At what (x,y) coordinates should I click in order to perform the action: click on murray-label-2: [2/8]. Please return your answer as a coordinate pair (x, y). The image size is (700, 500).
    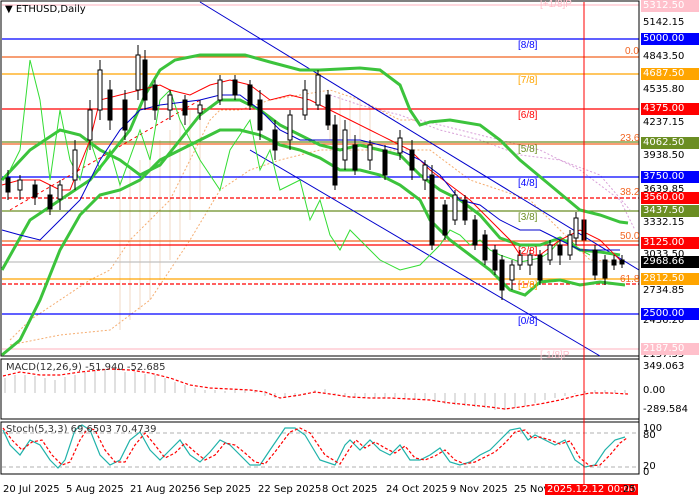
    Looking at the image, I should click on (528, 251).